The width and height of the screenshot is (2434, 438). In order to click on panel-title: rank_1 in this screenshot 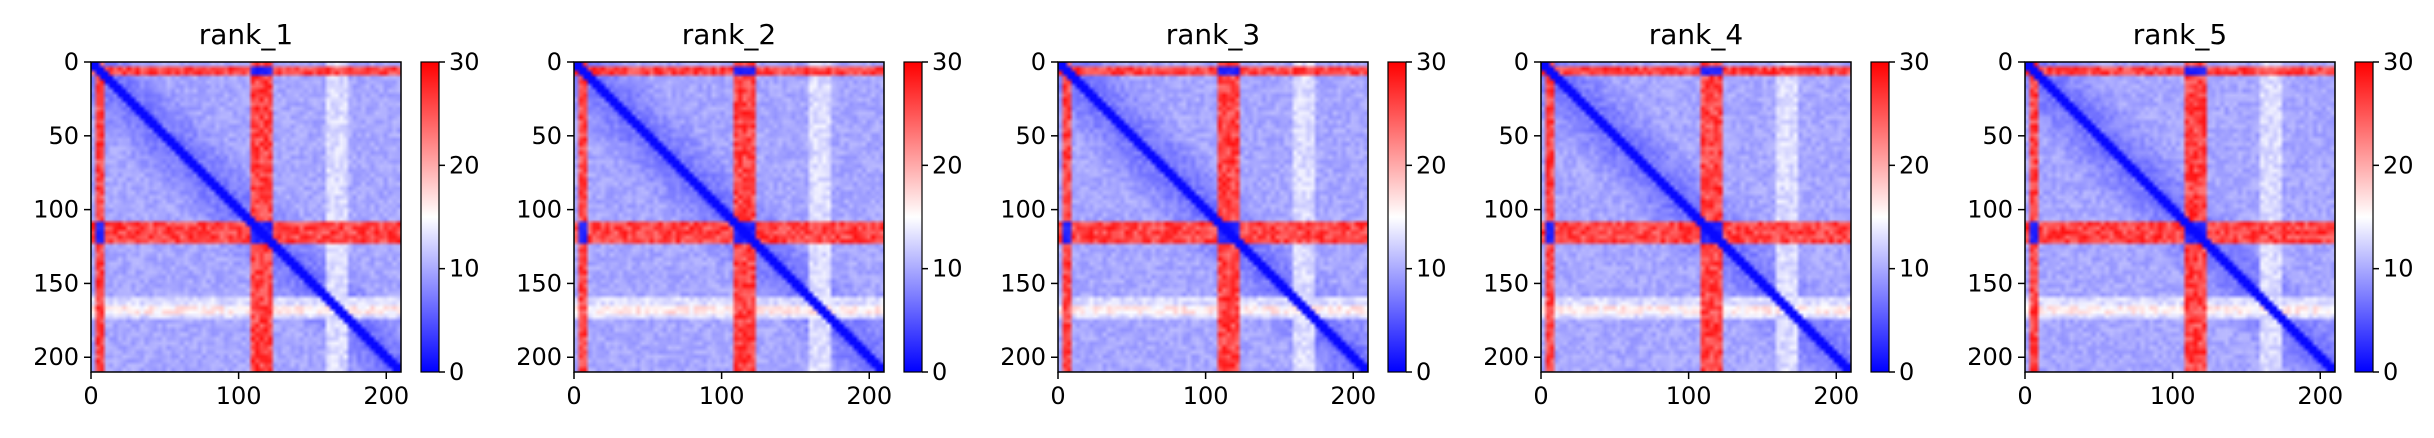, I will do `click(246, 34)`.